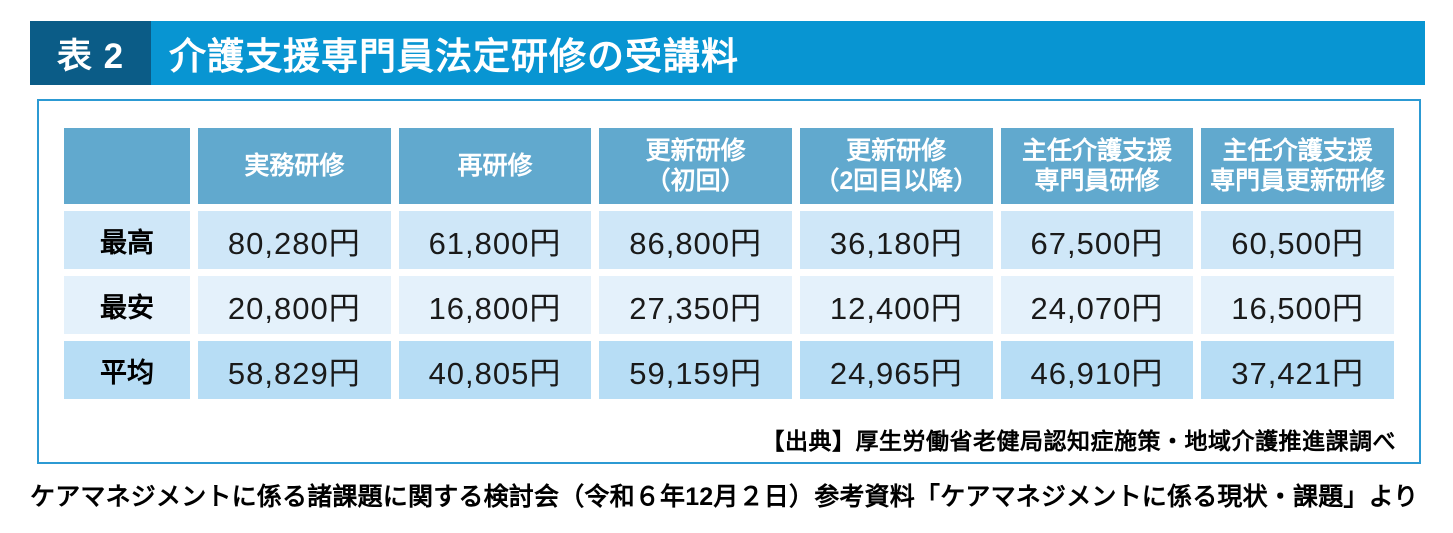 The image size is (1453, 533). What do you see at coordinates (896, 240) in the screenshot?
I see `fee-cell: 36,180円` at bounding box center [896, 240].